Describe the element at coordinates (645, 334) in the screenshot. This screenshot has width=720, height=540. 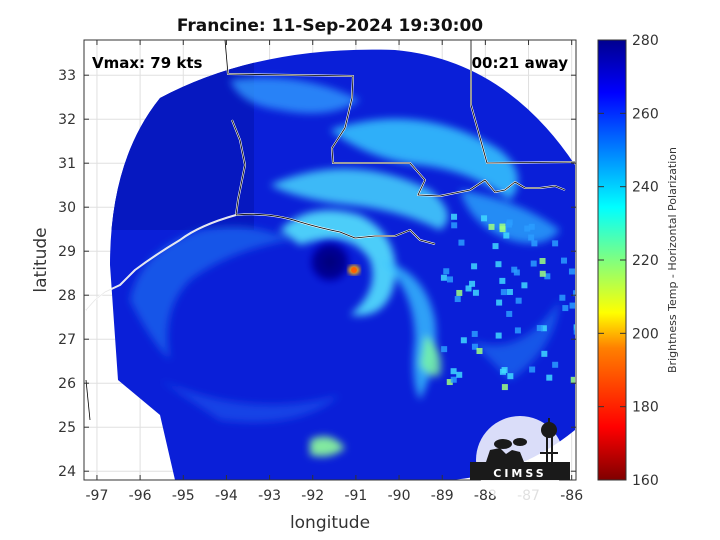
I see `colorbar-tick-label: 200` at that location.